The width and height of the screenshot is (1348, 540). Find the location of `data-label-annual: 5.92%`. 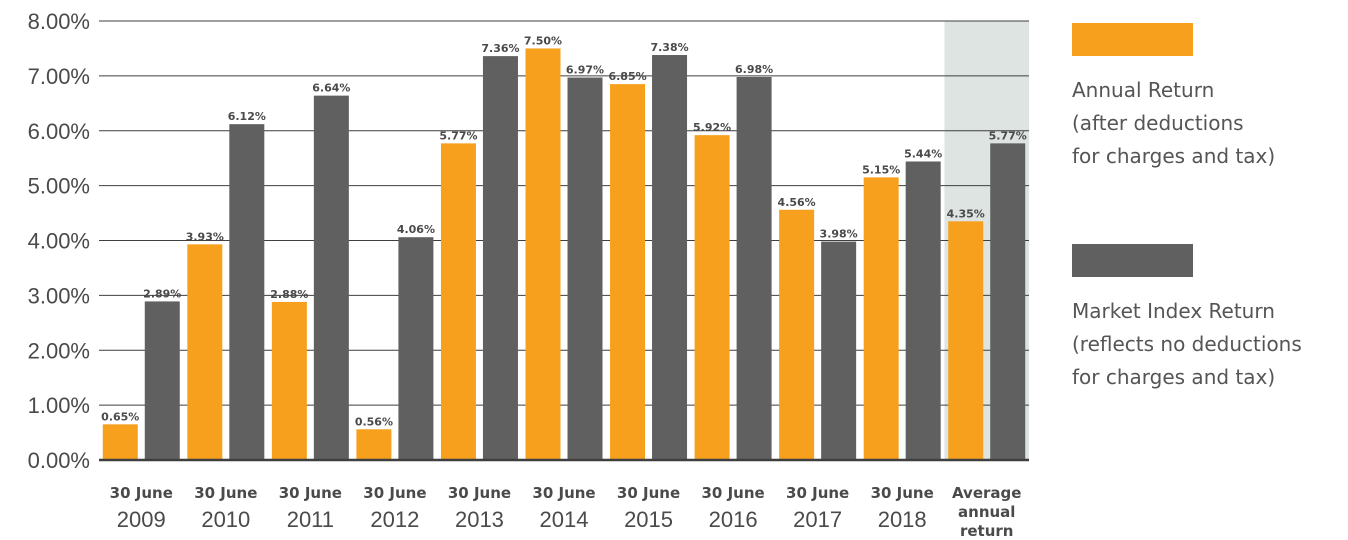

data-label-annual: 5.92% is located at coordinates (712, 127).